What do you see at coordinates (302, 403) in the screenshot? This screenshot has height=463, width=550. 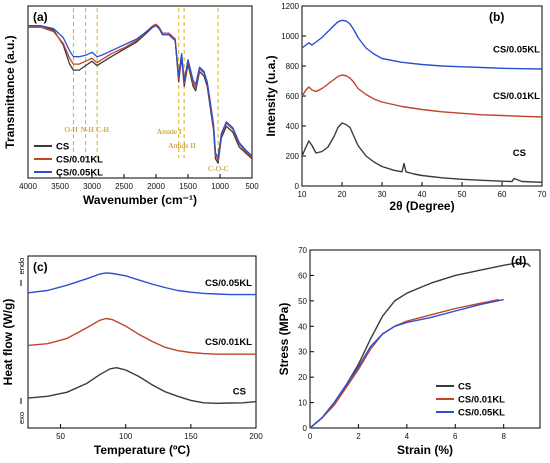 I see `y-tick-label: 10` at bounding box center [302, 403].